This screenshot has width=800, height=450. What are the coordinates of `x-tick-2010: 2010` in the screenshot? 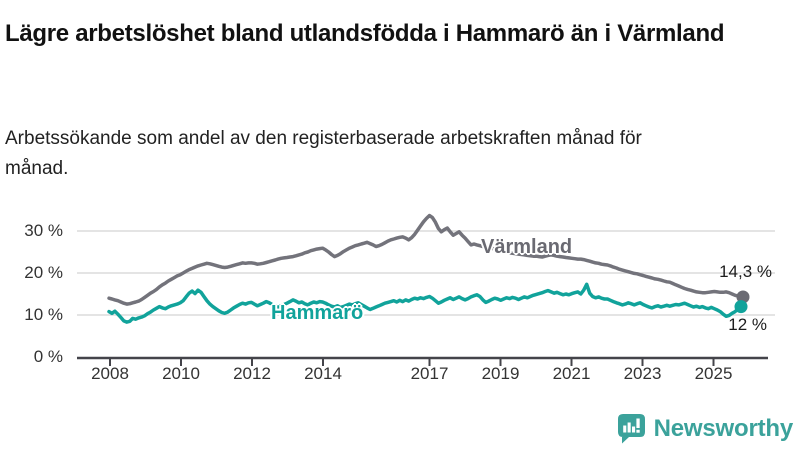 It's located at (181, 373).